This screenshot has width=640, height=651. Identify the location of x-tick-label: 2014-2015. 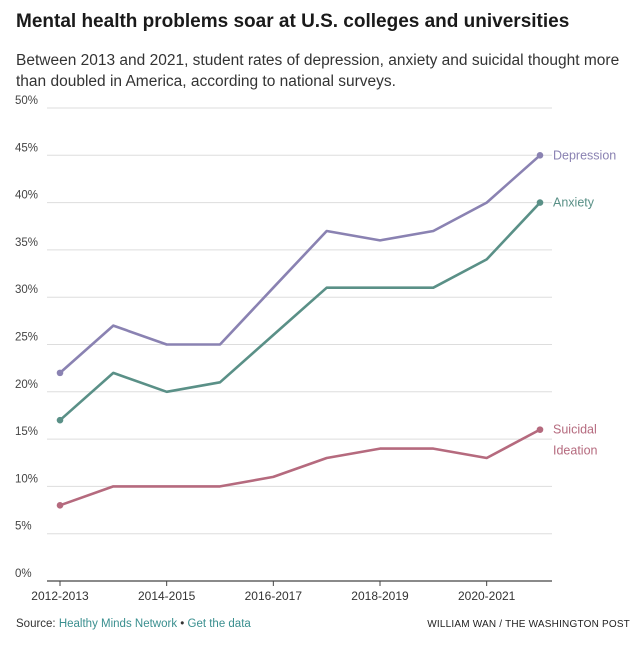
(167, 596).